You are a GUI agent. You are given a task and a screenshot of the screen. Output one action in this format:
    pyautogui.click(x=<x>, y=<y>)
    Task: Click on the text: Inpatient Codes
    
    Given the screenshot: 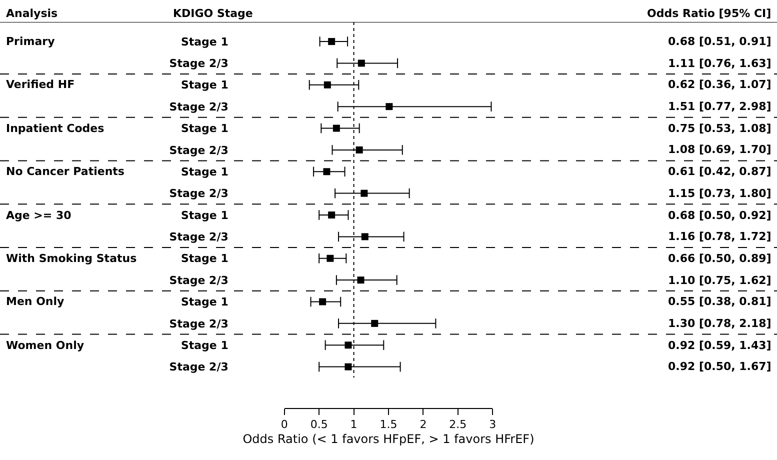 What is the action you would take?
    pyautogui.click(x=55, y=128)
    